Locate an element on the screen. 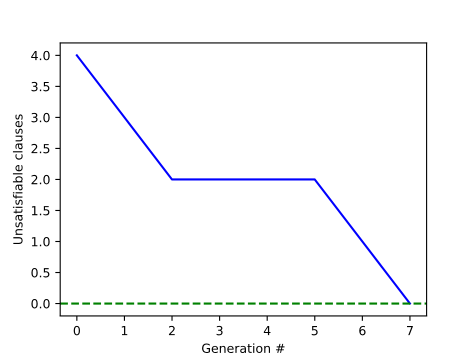 The height and width of the screenshot is (355, 474). y-tick-label: 0.5 is located at coordinates (40, 273).